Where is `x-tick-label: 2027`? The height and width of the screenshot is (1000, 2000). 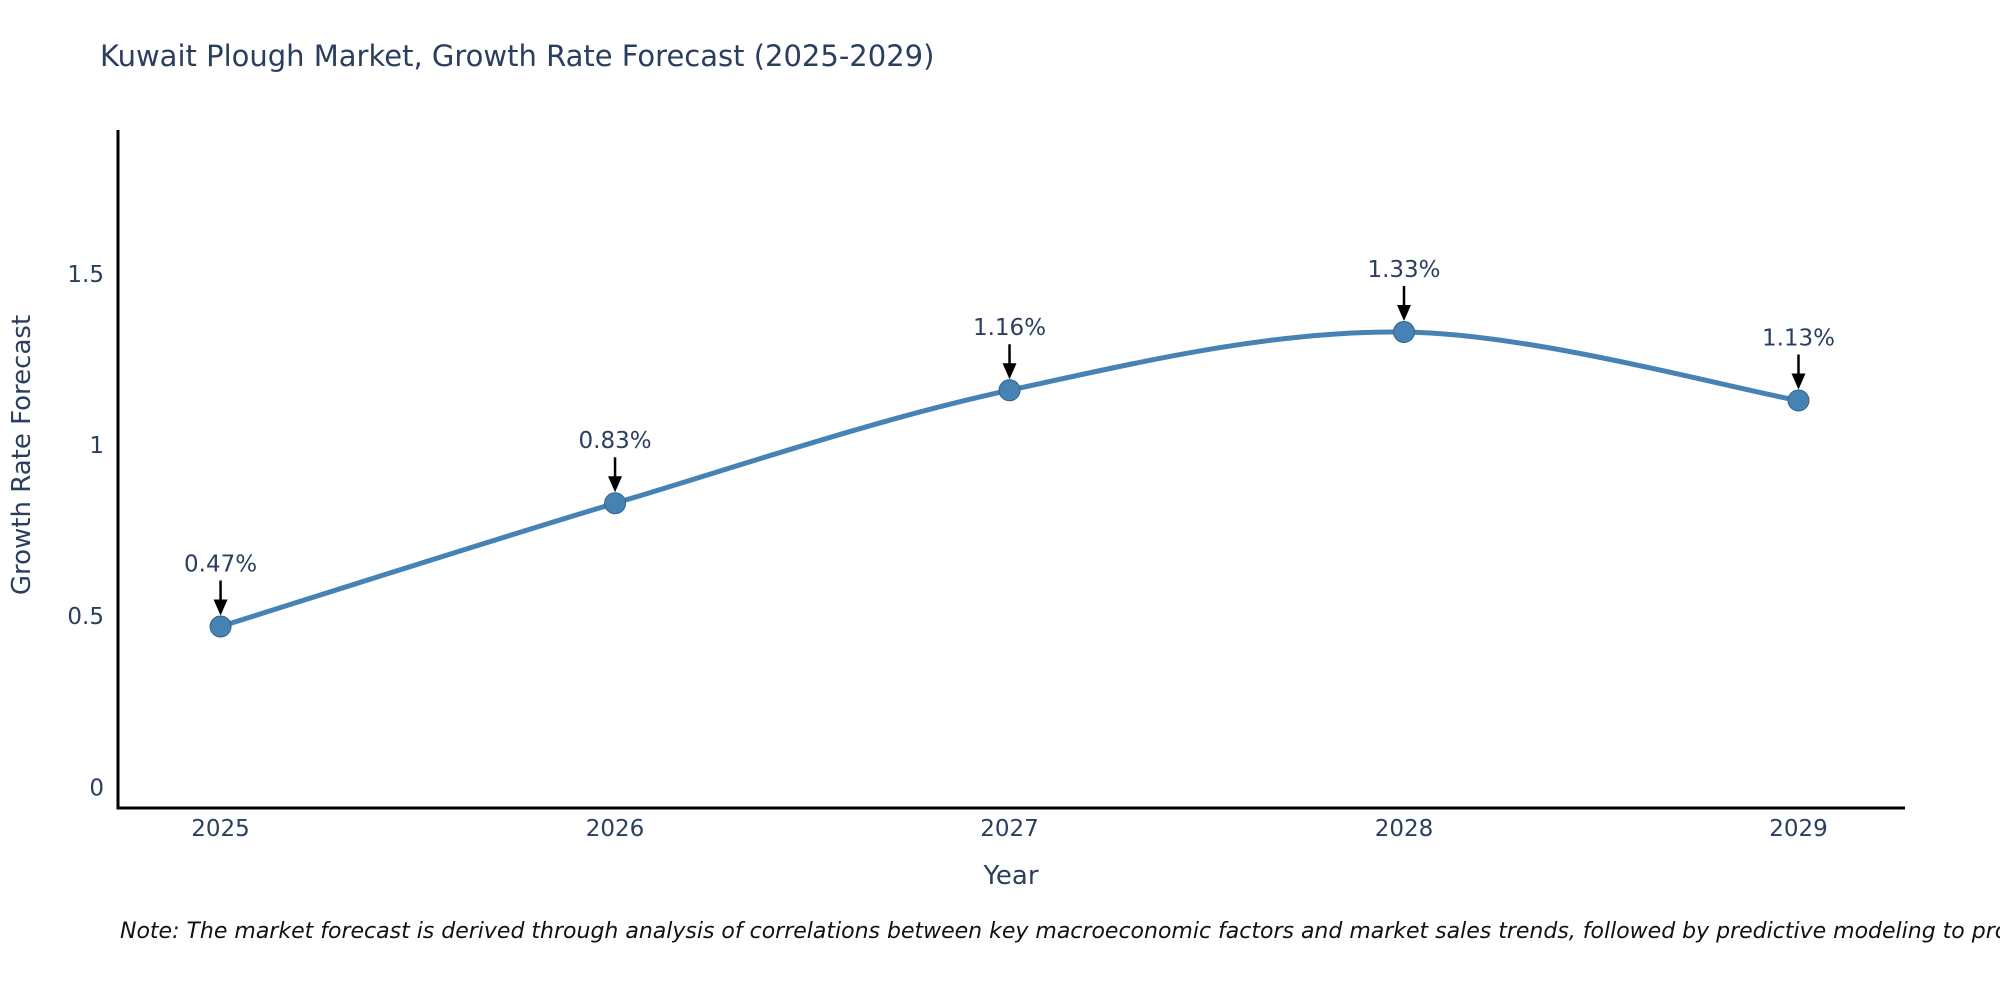
x-tick-label: 2027 is located at coordinates (1009, 829).